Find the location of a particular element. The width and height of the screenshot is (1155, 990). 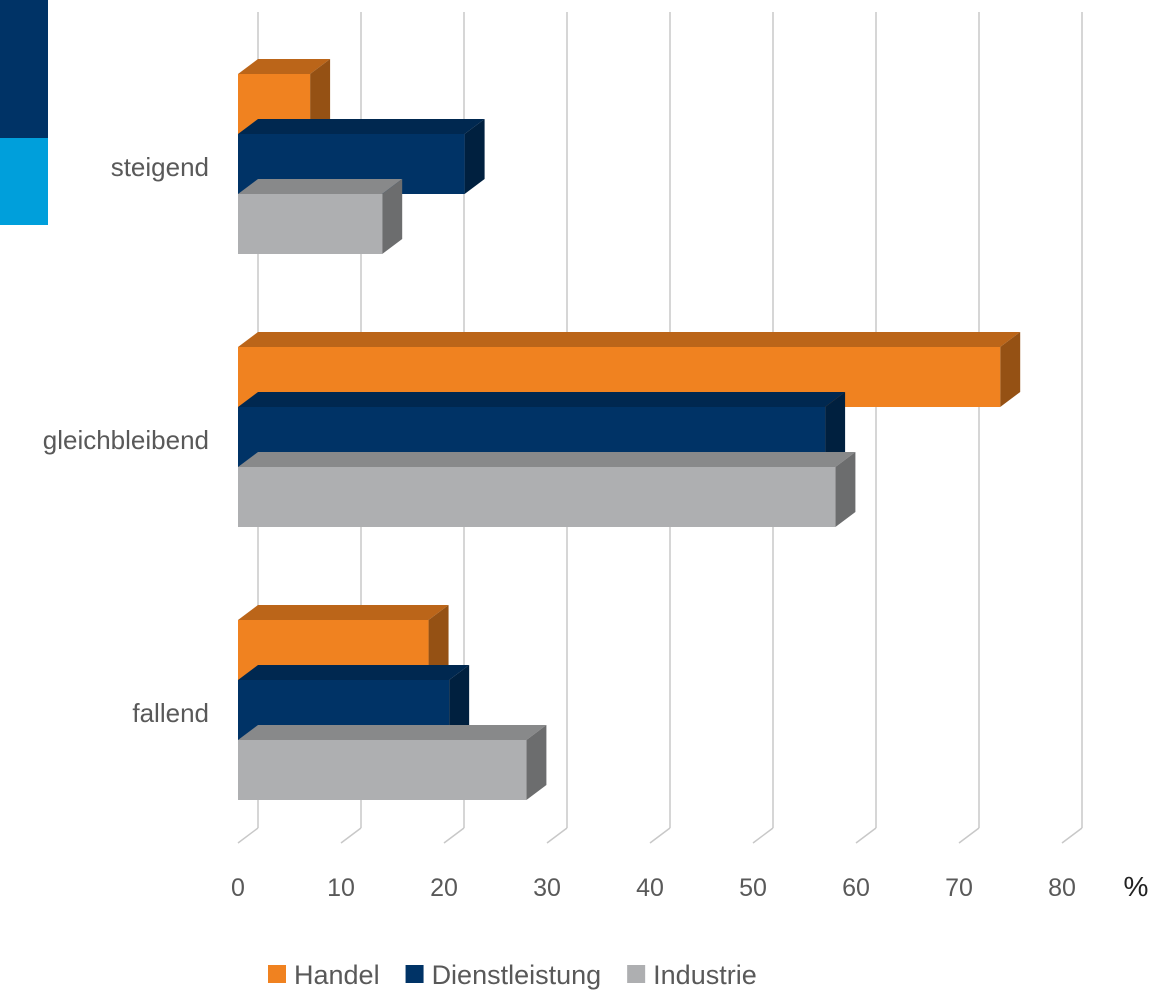

bar-industrie-steigend is located at coordinates (320, 216).